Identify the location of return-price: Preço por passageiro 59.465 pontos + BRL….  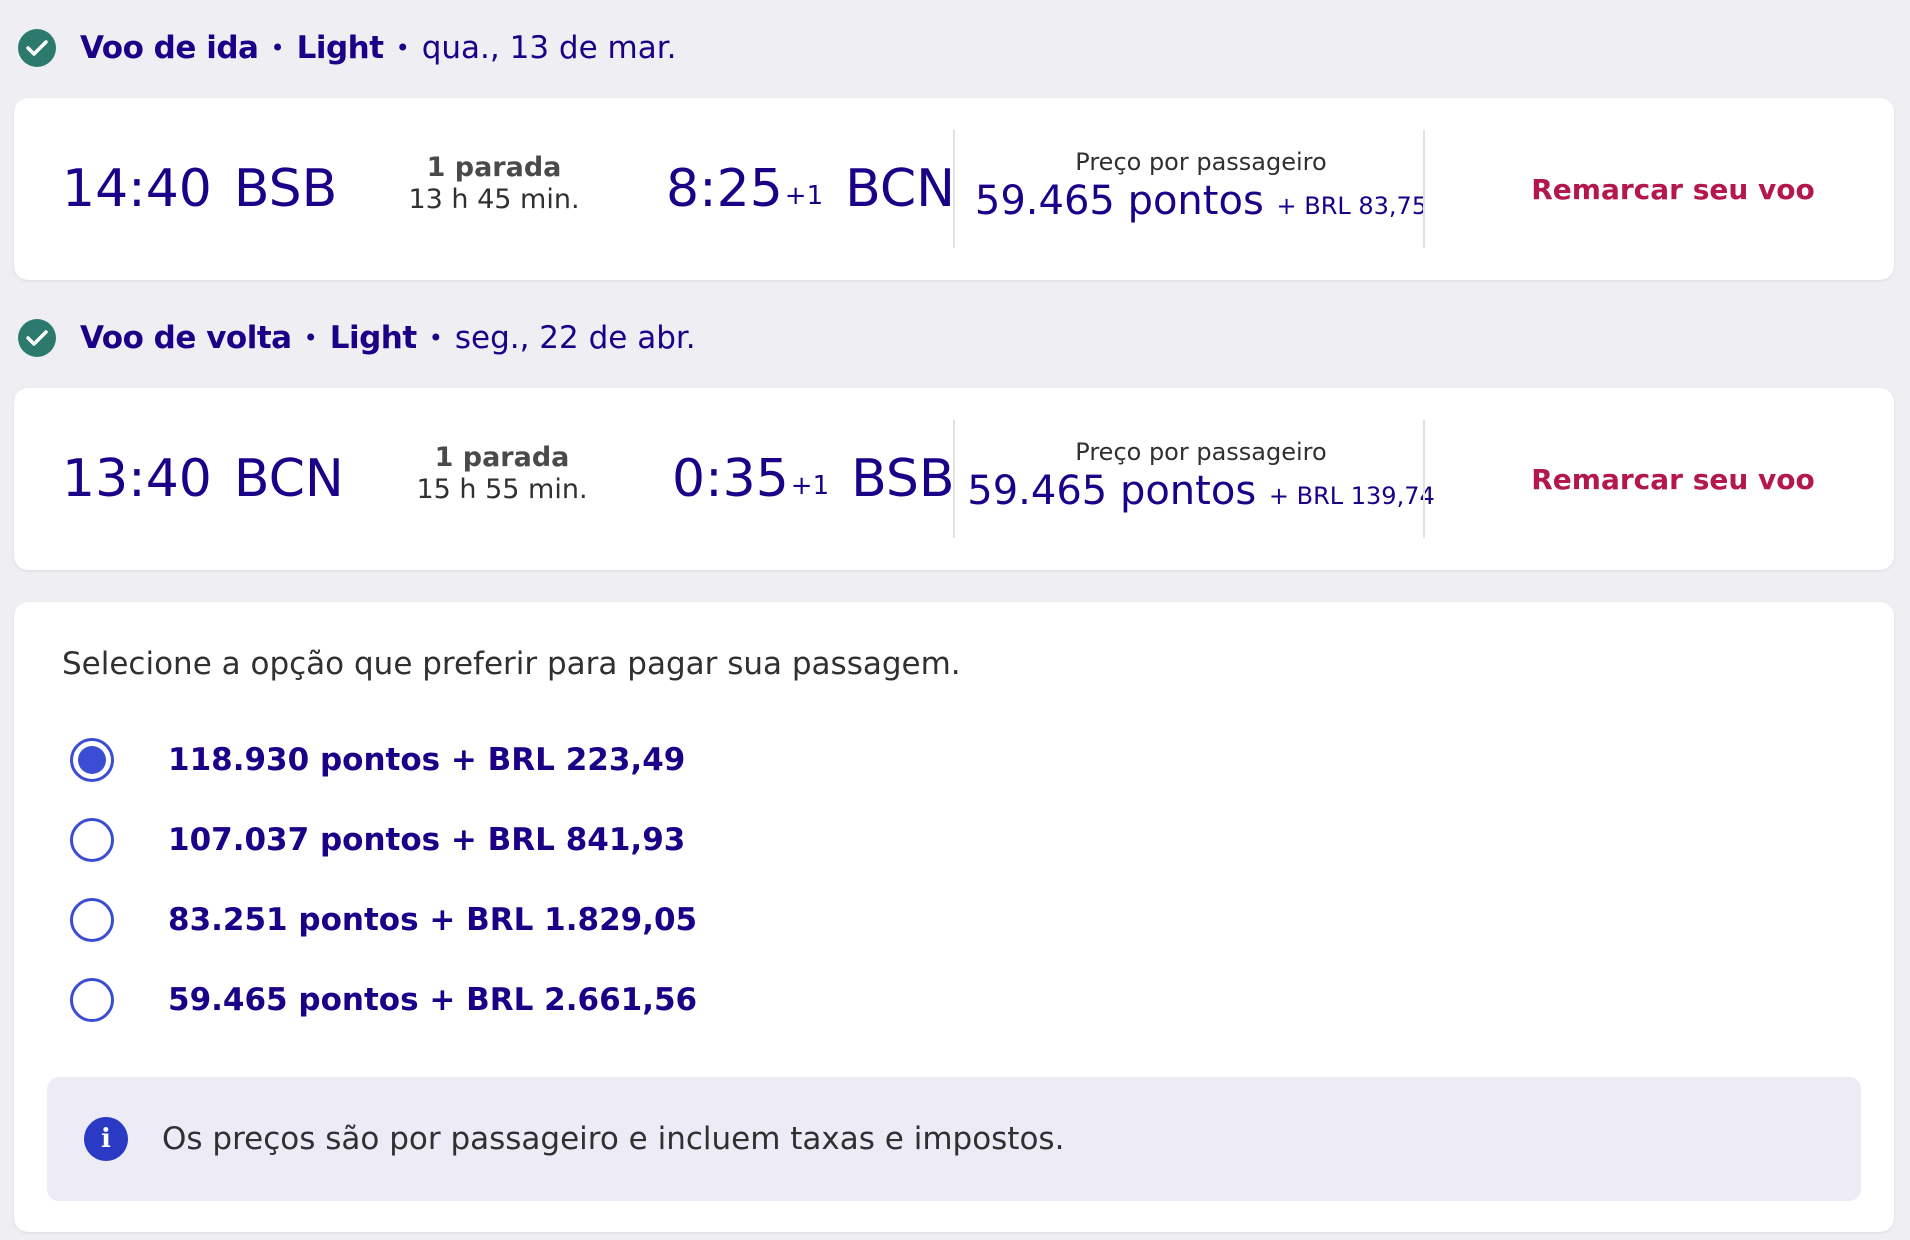
(1201, 479).